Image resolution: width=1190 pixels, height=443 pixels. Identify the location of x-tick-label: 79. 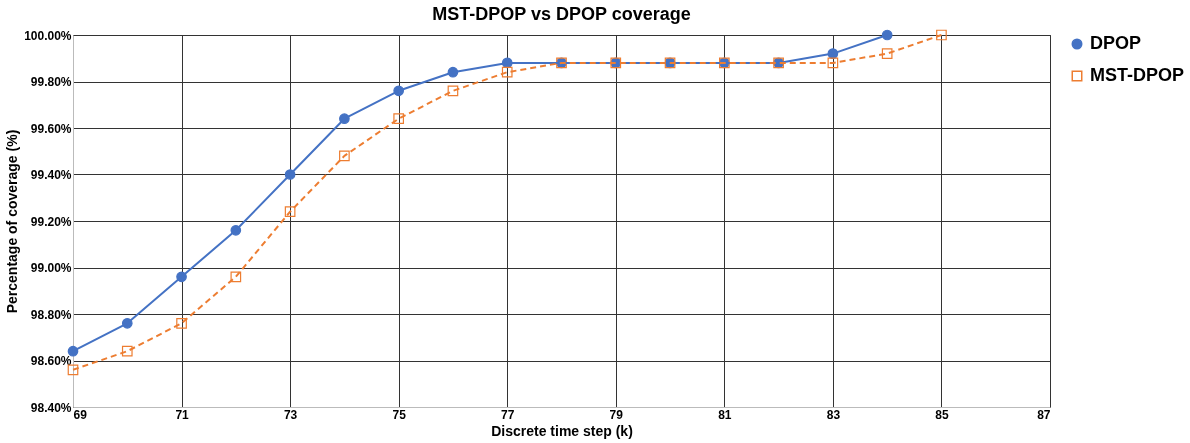
(616, 414).